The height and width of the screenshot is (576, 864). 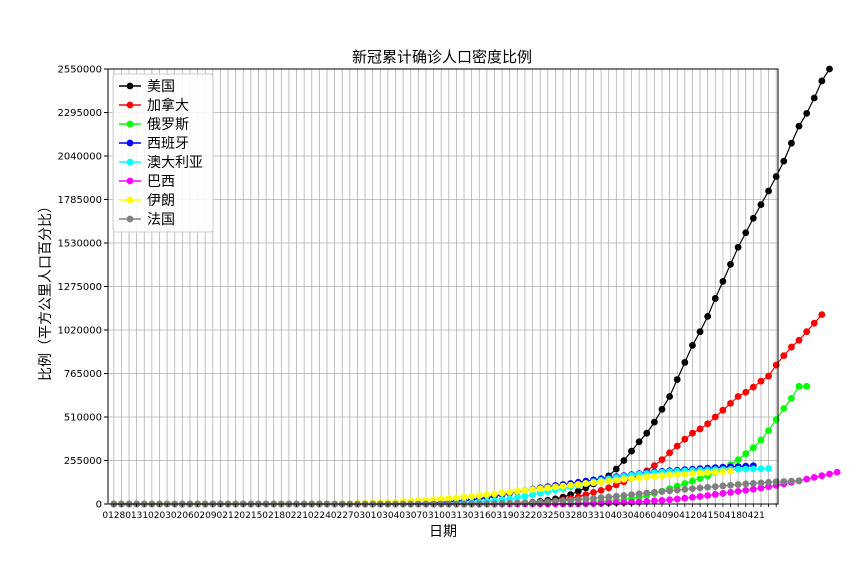 What do you see at coordinates (161, 87) in the screenshot?
I see `legend-label: 美国` at bounding box center [161, 87].